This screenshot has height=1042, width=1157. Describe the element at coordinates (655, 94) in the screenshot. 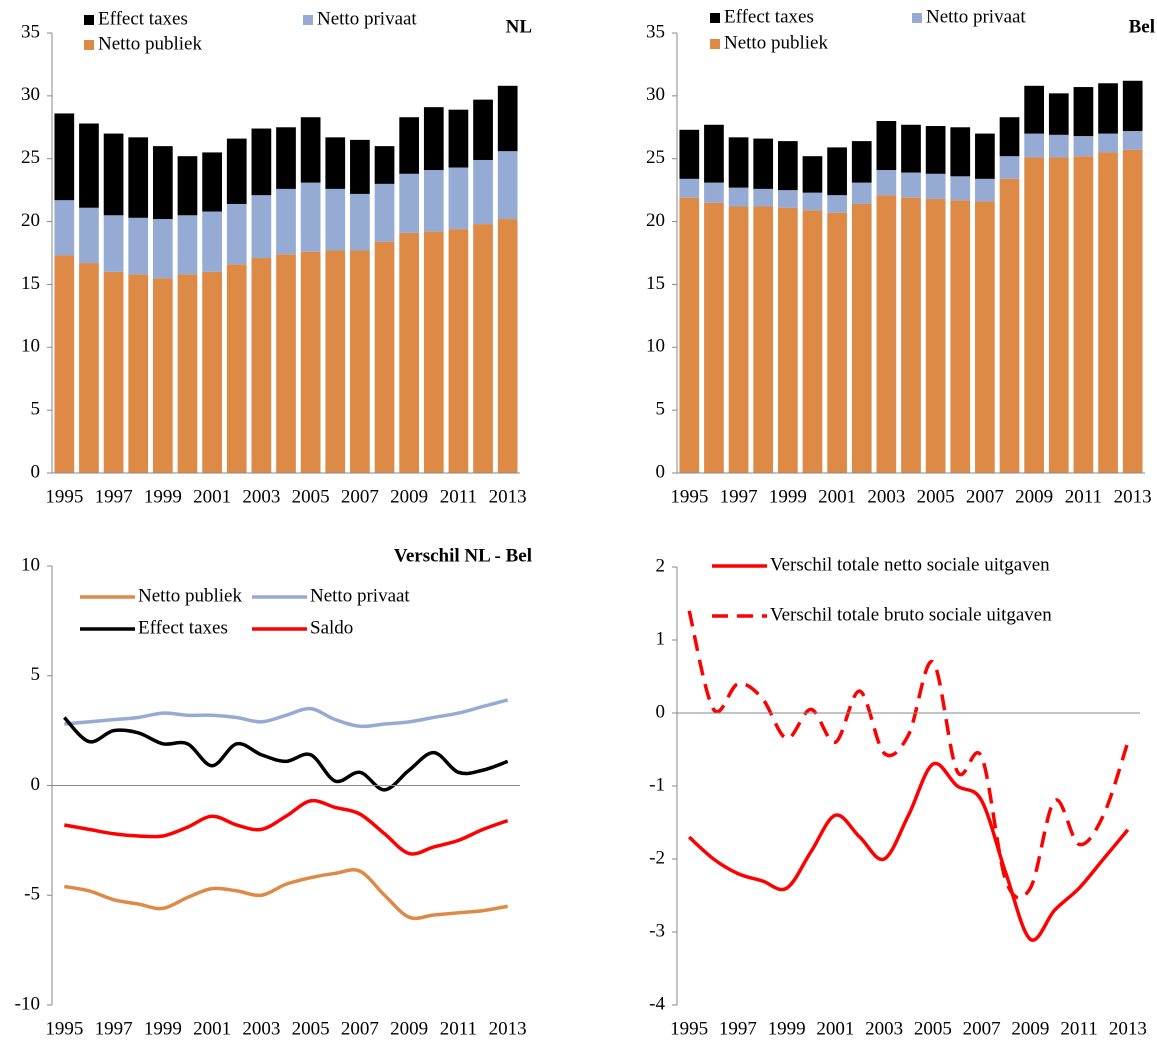

I see `y-tick-label: 30` at that location.